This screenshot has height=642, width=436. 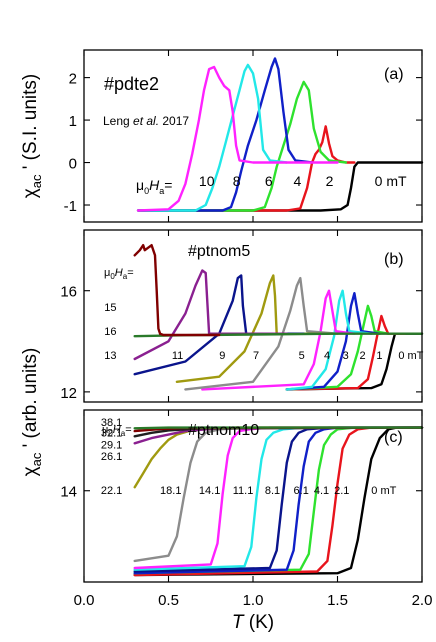 I want to click on field-prefix-a: μ0Ha=, so click(x=154, y=186).